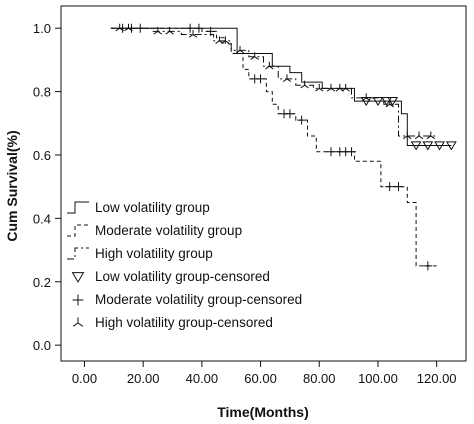 This screenshot has width=474, height=424. I want to click on legend-item-6: High volatility group-censored, so click(172, 322).